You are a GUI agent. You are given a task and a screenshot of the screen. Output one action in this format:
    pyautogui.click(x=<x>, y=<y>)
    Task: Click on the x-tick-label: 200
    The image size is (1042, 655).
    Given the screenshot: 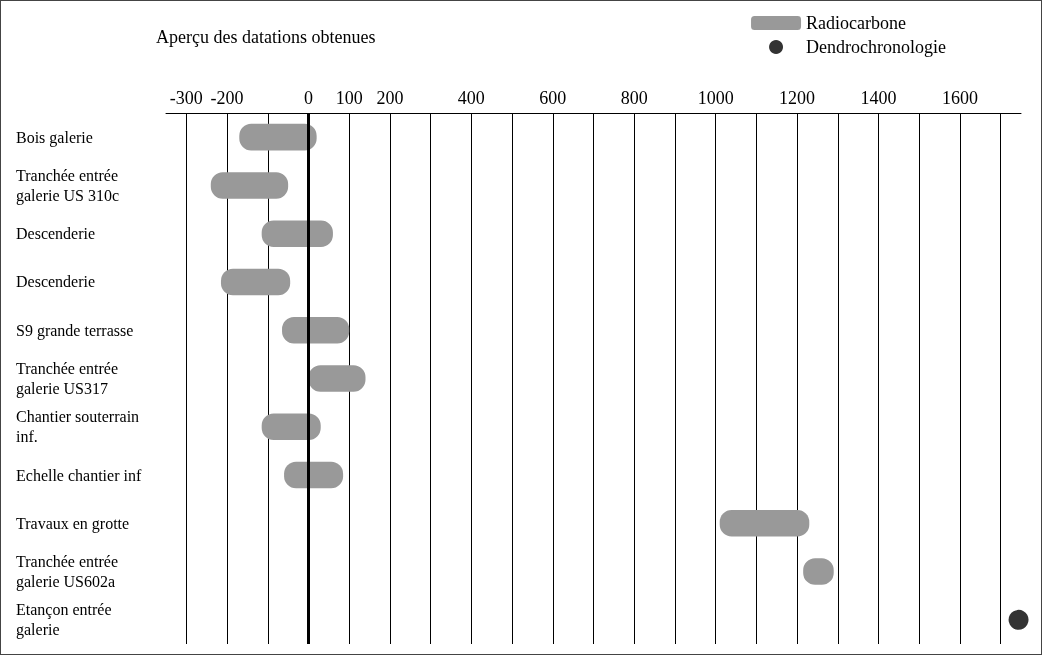 What is the action you would take?
    pyautogui.click(x=390, y=98)
    